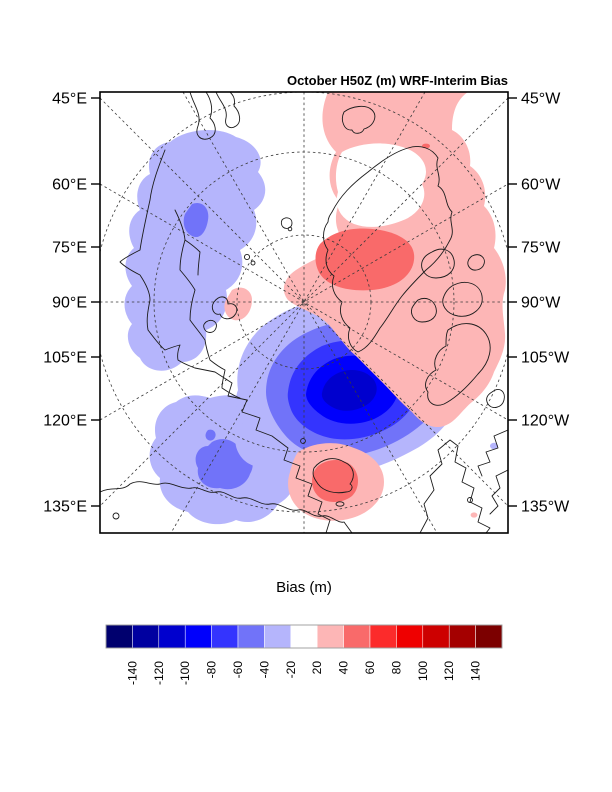 This screenshot has width=612, height=792. I want to click on axis-label-right-3: 90°W, so click(541, 303).